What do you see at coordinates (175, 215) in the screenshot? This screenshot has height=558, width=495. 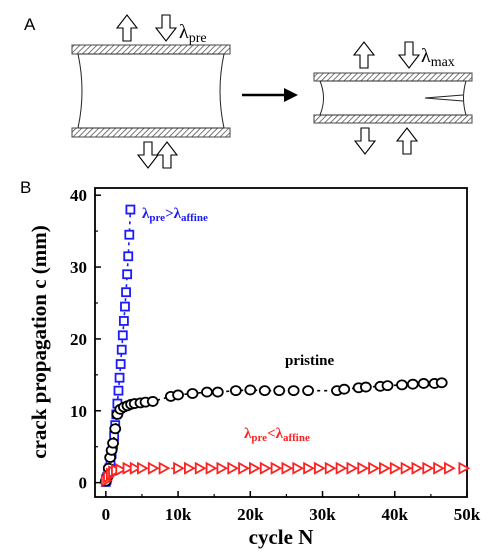 I see `series-label-pre-greater: λpre>λaffine` at bounding box center [175, 215].